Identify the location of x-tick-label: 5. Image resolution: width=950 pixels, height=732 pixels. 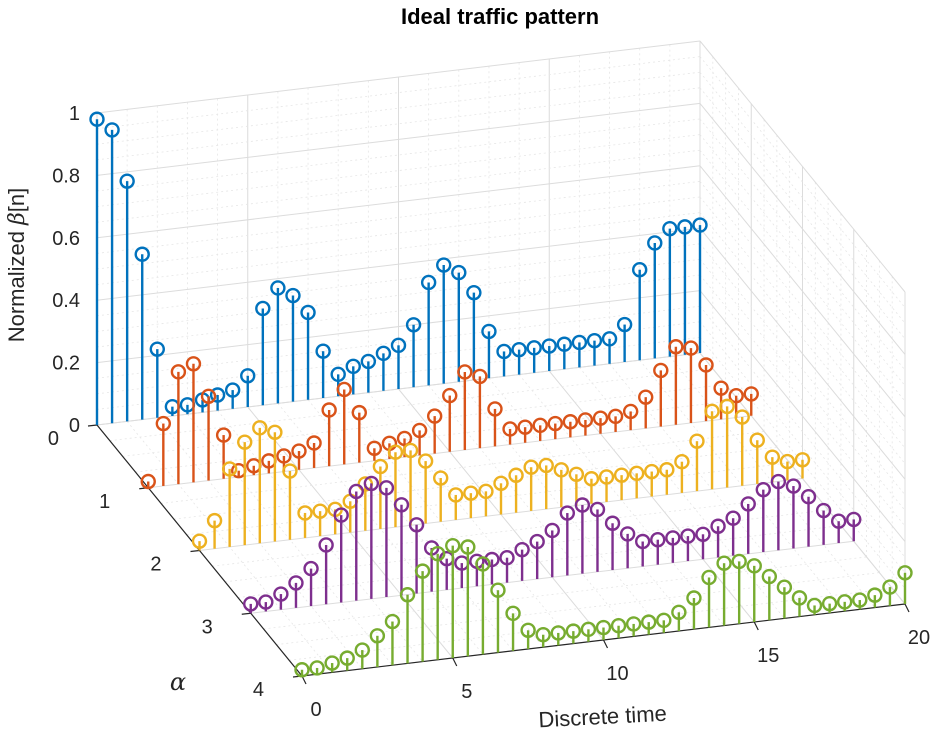
(466, 692).